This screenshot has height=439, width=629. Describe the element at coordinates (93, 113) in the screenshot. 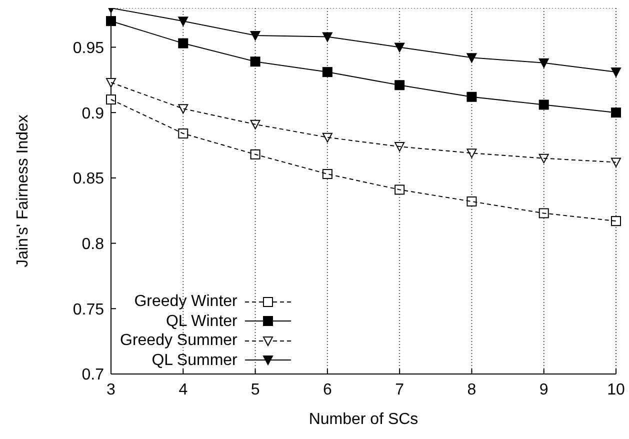

I see `y-tick-label: 0.9` at that location.